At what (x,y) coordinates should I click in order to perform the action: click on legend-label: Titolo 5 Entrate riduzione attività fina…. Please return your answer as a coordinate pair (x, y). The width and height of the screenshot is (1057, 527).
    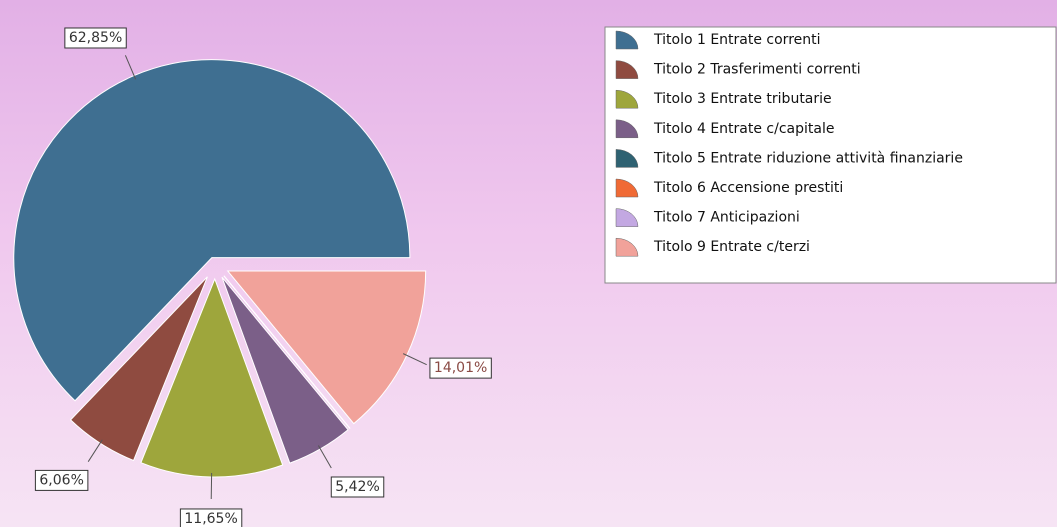
    Looking at the image, I should click on (808, 158).